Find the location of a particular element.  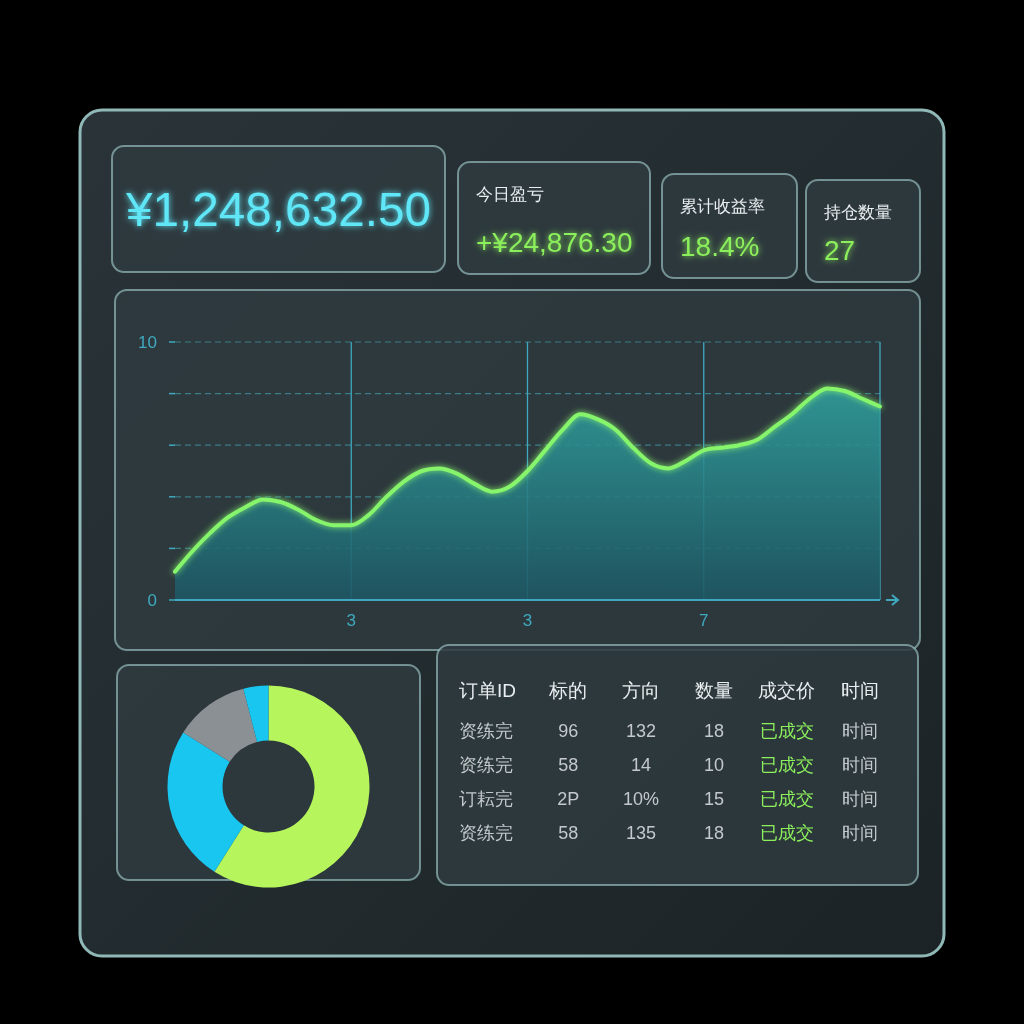

y-tick-label: 0 is located at coordinates (152, 600).